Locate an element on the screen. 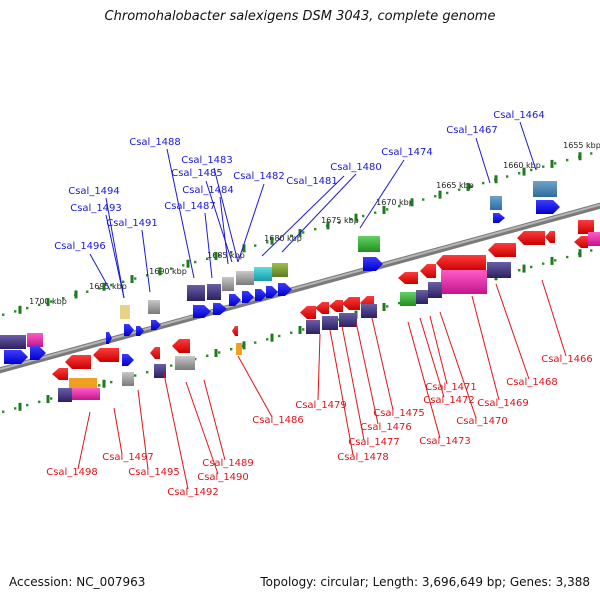 This screenshot has height=600, width=600. ruler-label: 1655 kbp is located at coordinates (581, 145).